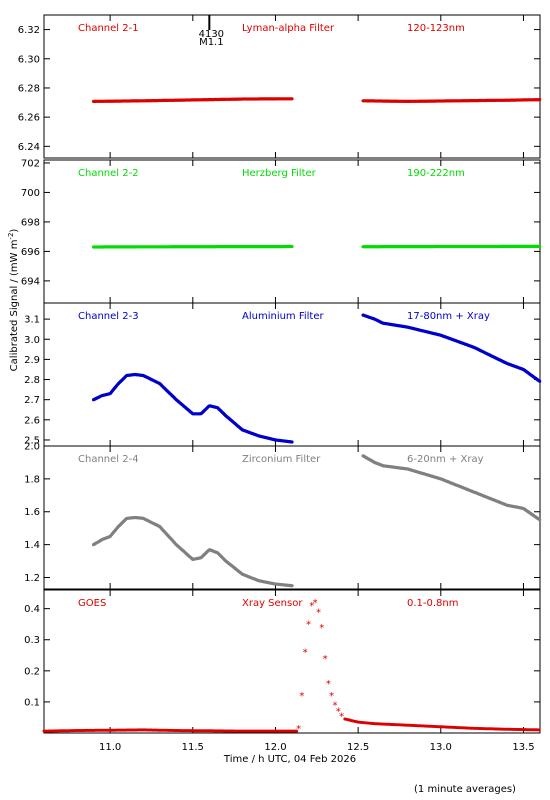 Image resolution: width=550 pixels, height=800 pixels. Describe the element at coordinates (32, 340) in the screenshot. I see `y-tick-label: 3.0` at that location.